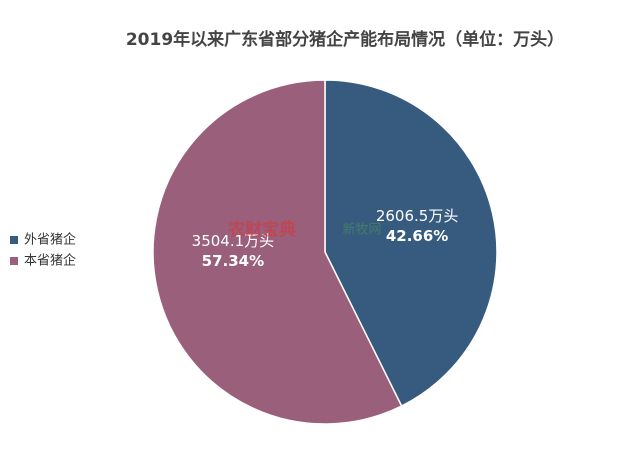 The height and width of the screenshot is (466, 640). Describe the element at coordinates (345, 39) in the screenshot. I see `chart-title: 2019年以来广东省部分猪企产能布局情况（单位：万头）` at that location.